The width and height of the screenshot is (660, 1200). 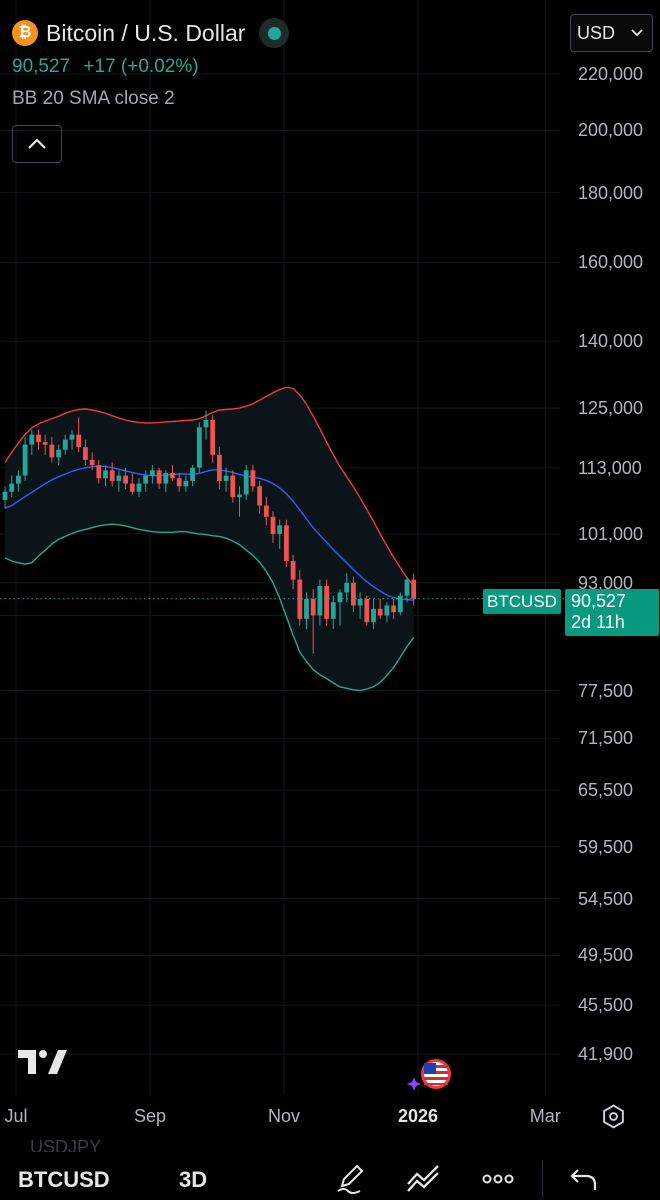 What do you see at coordinates (64, 1179) in the screenshot?
I see `symbol-search-button: BTCUSD` at bounding box center [64, 1179].